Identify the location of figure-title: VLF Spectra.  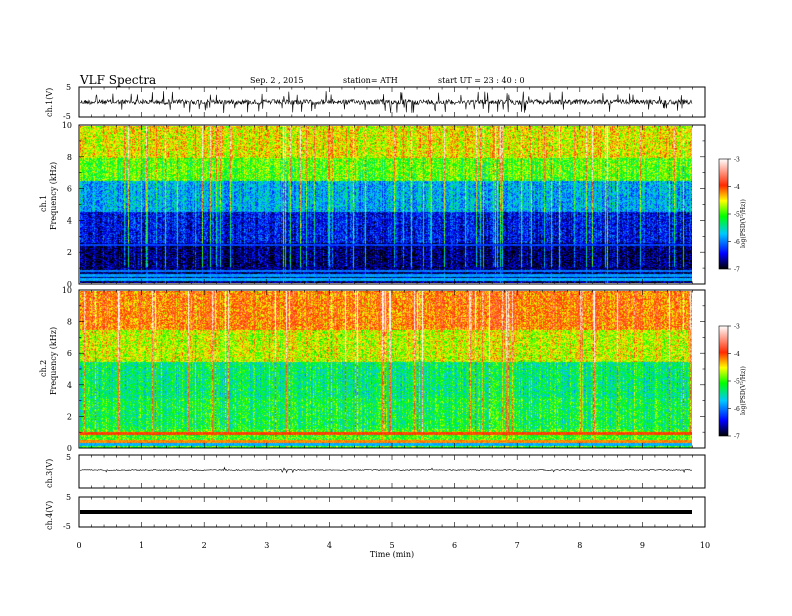
(117, 80).